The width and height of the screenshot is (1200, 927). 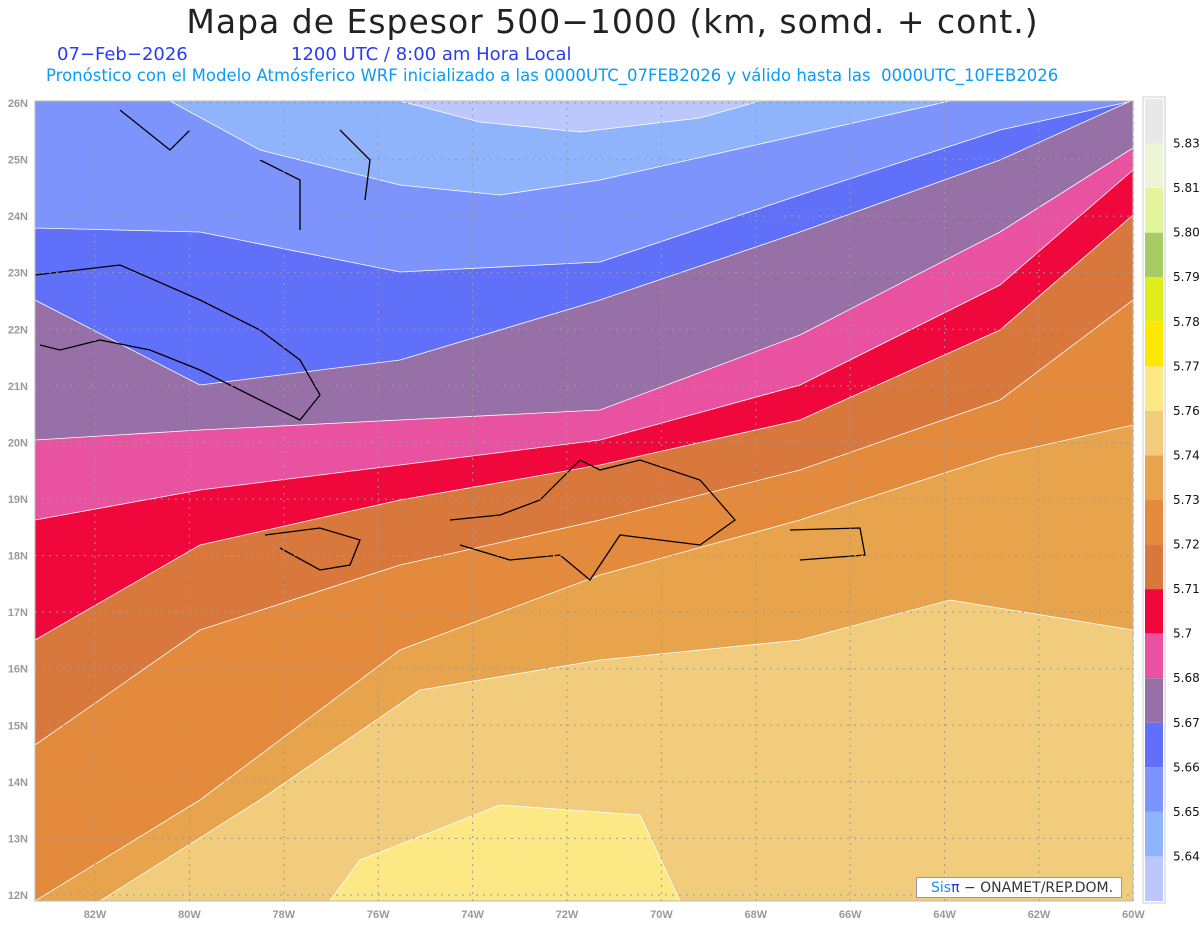 What do you see at coordinates (944, 915) in the screenshot?
I see `lon-tick-label: 64W` at bounding box center [944, 915].